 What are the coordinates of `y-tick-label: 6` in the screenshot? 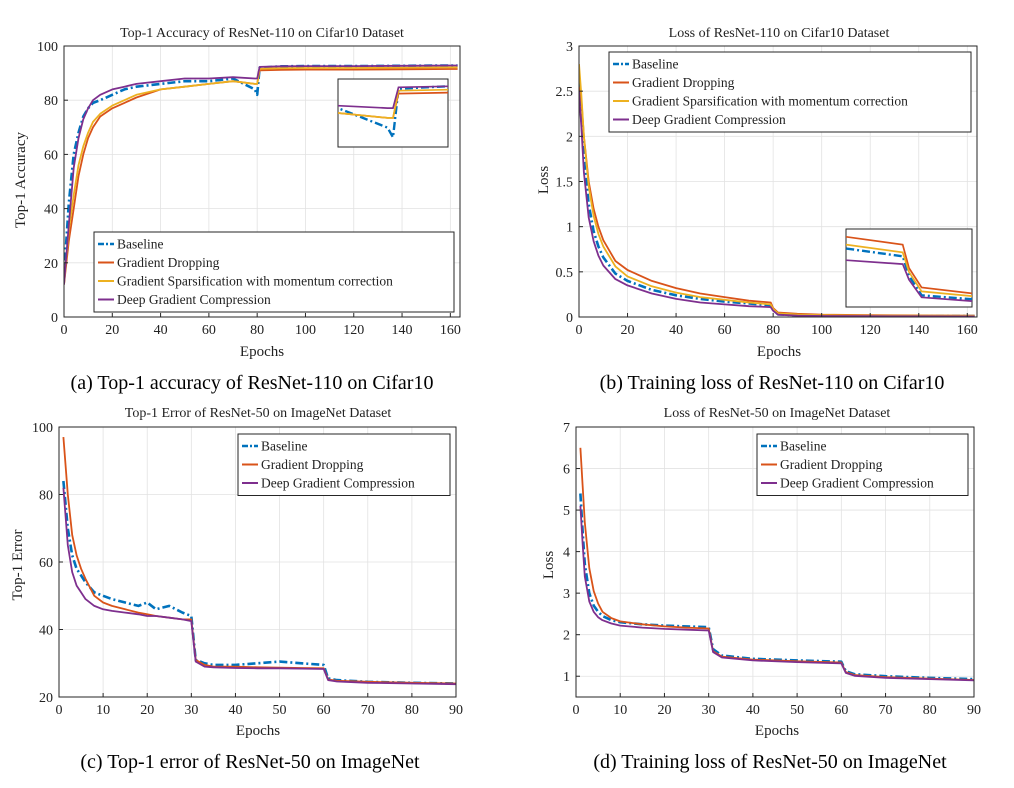 It's located at (566, 470).